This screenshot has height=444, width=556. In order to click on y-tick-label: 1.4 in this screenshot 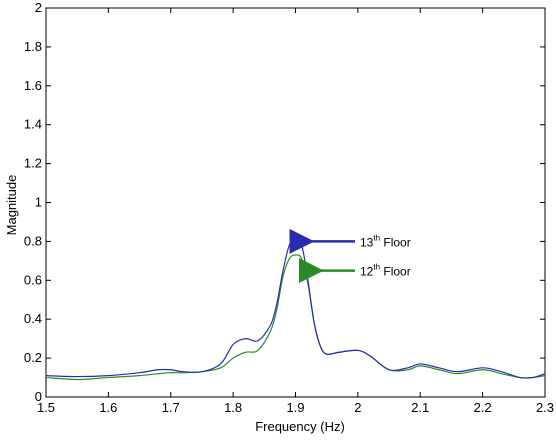, I will do `click(33, 124)`.